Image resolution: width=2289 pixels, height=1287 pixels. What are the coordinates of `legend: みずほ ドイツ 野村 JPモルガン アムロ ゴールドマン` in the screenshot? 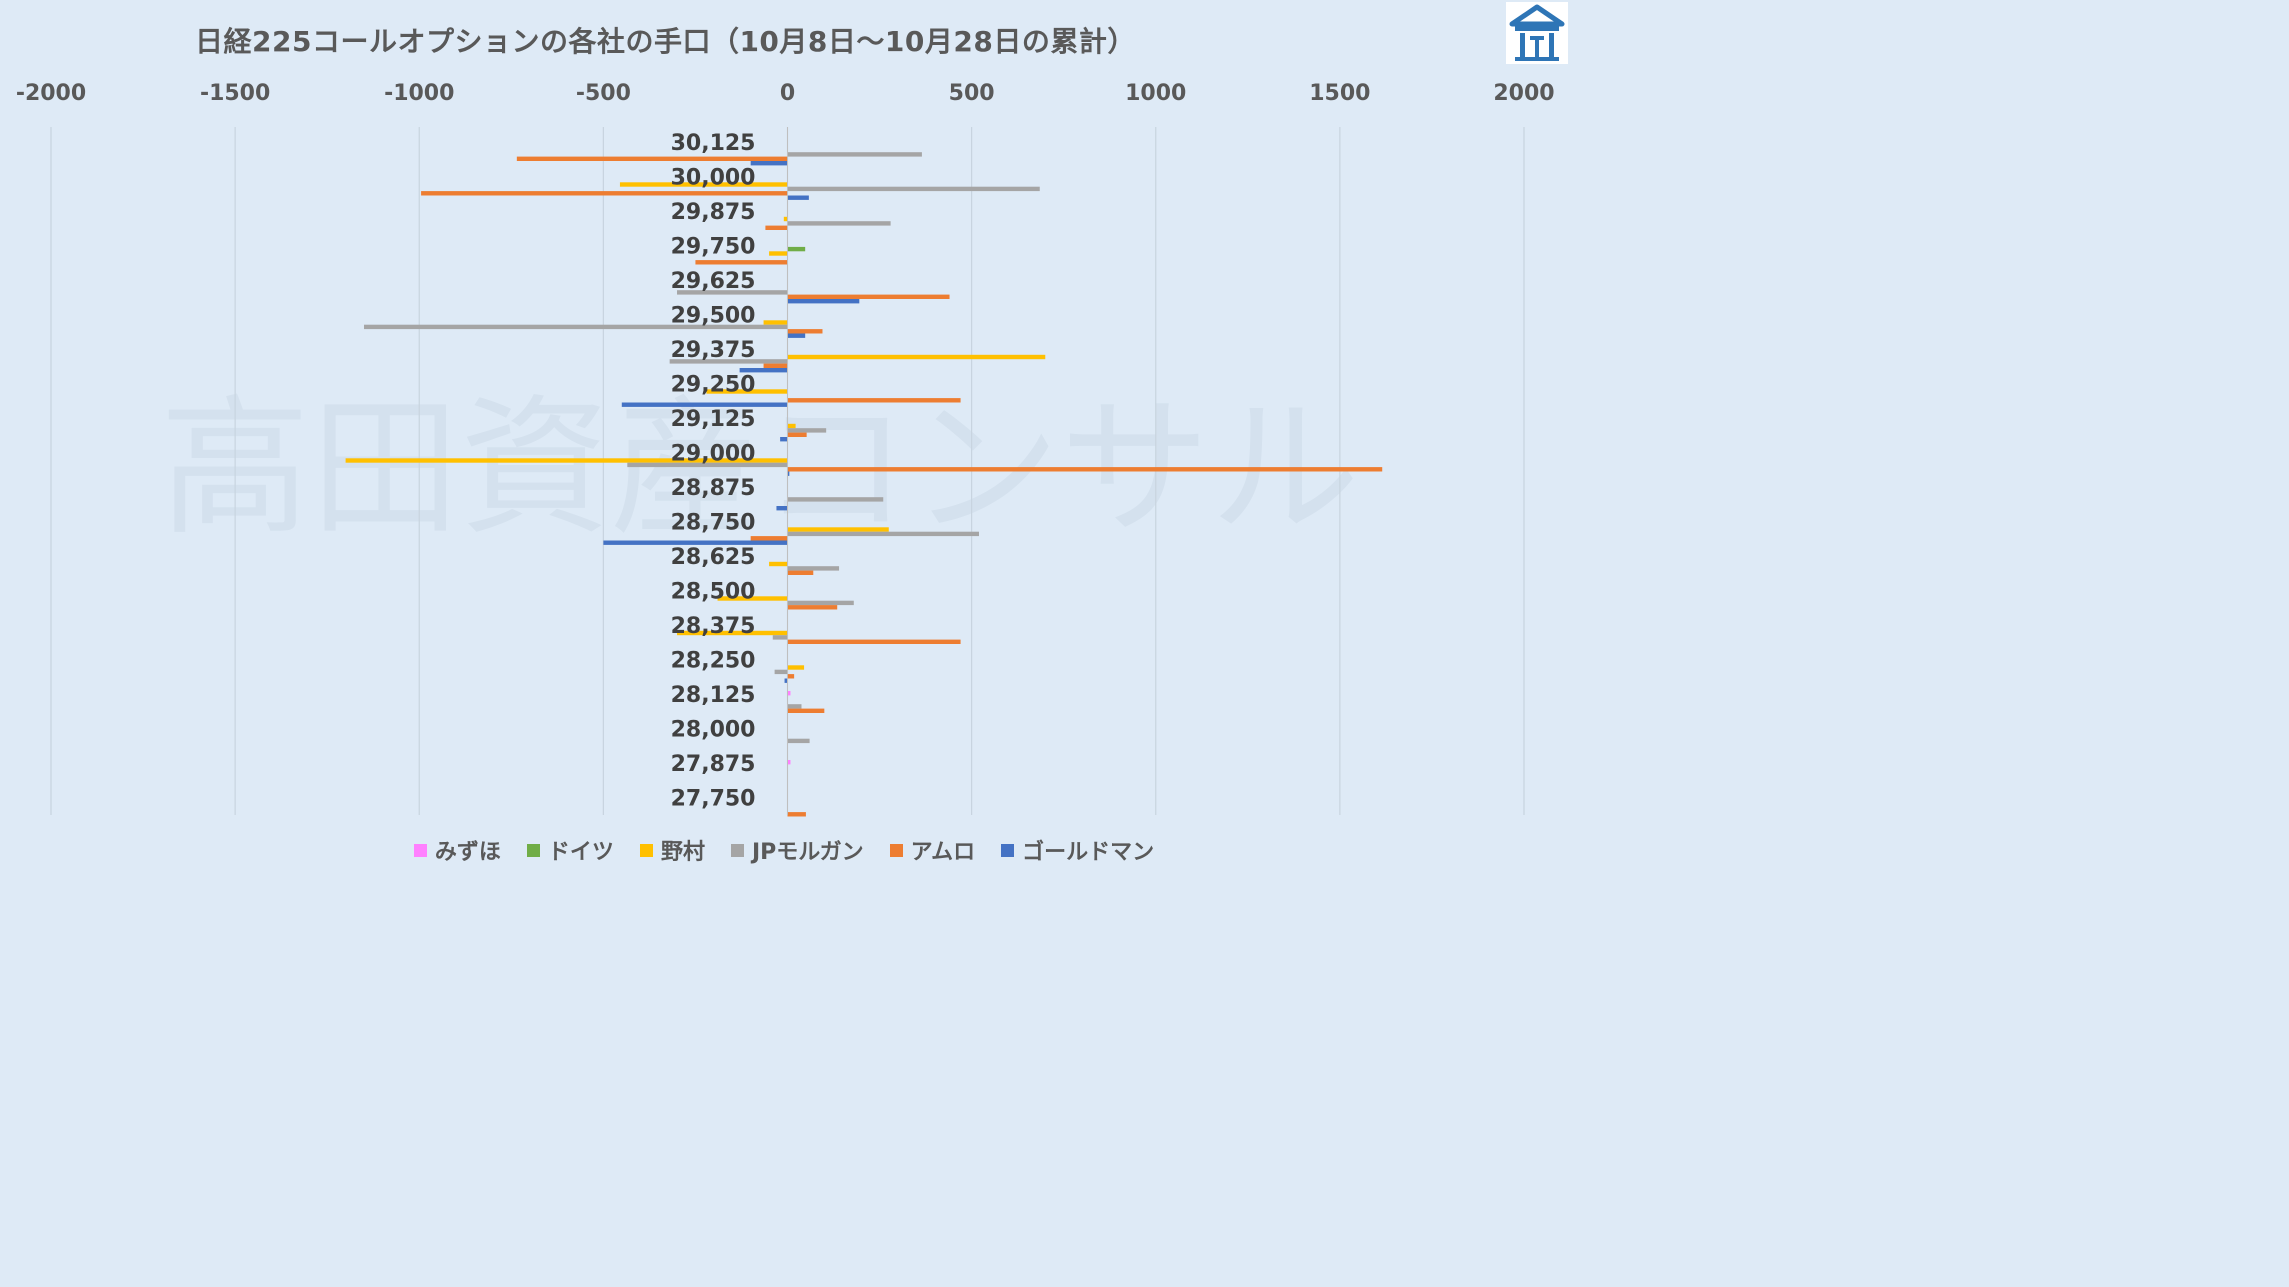 It's located at (784, 850).